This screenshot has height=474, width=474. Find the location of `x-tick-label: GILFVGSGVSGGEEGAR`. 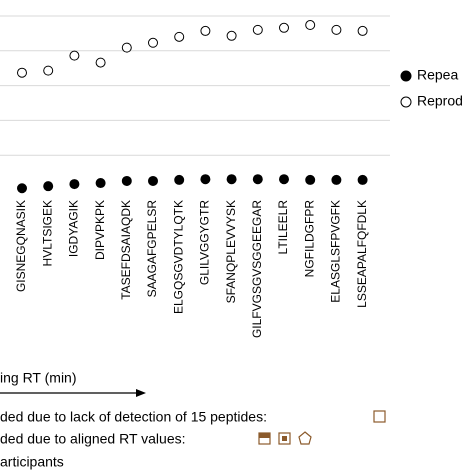

x-tick-label: GILFVGSGVSGGEEGAR is located at coordinates (257, 269).